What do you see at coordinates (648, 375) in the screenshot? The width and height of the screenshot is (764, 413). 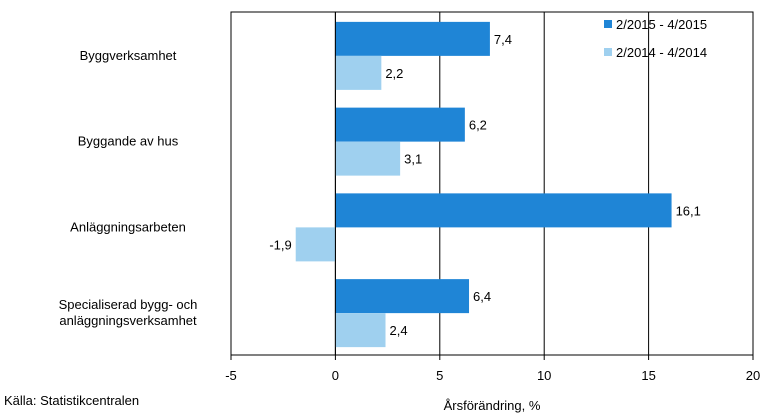 I see `x-tick-label: 15` at bounding box center [648, 375].